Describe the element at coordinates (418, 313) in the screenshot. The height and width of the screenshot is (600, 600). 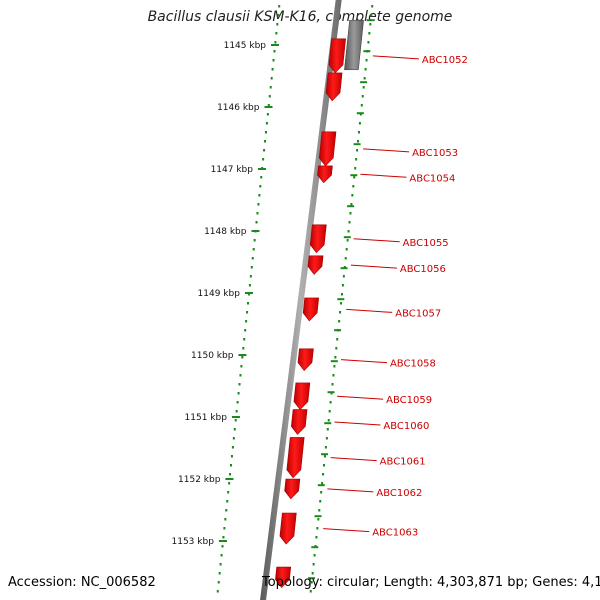
I see `gene-label: ABC1057` at that location.